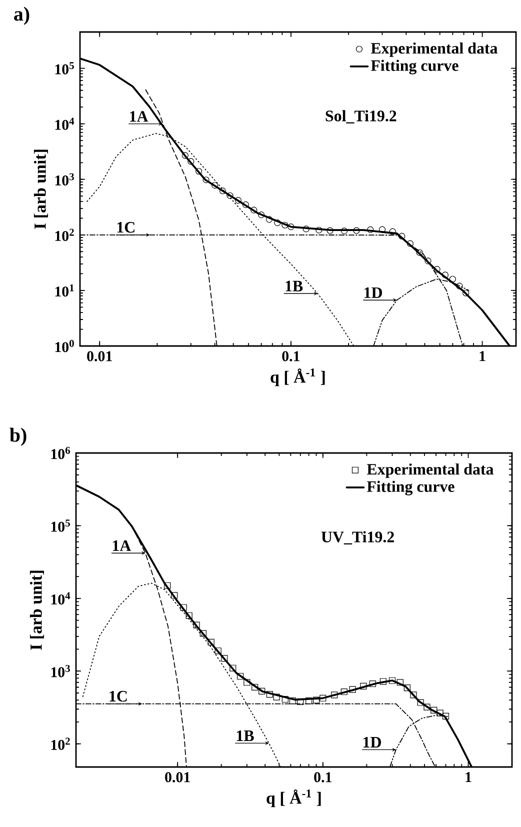 The height and width of the screenshot is (827, 521). Describe the element at coordinates (64, 346) in the screenshot. I see `y-tick-label: 10$^{0}$` at that location.